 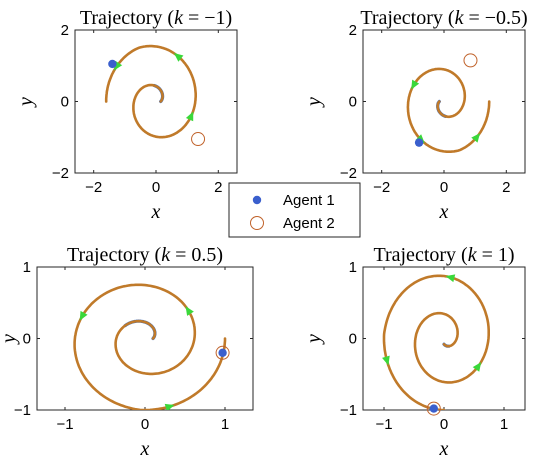 I want to click on legend-label: Agent 2, so click(x=309, y=223).